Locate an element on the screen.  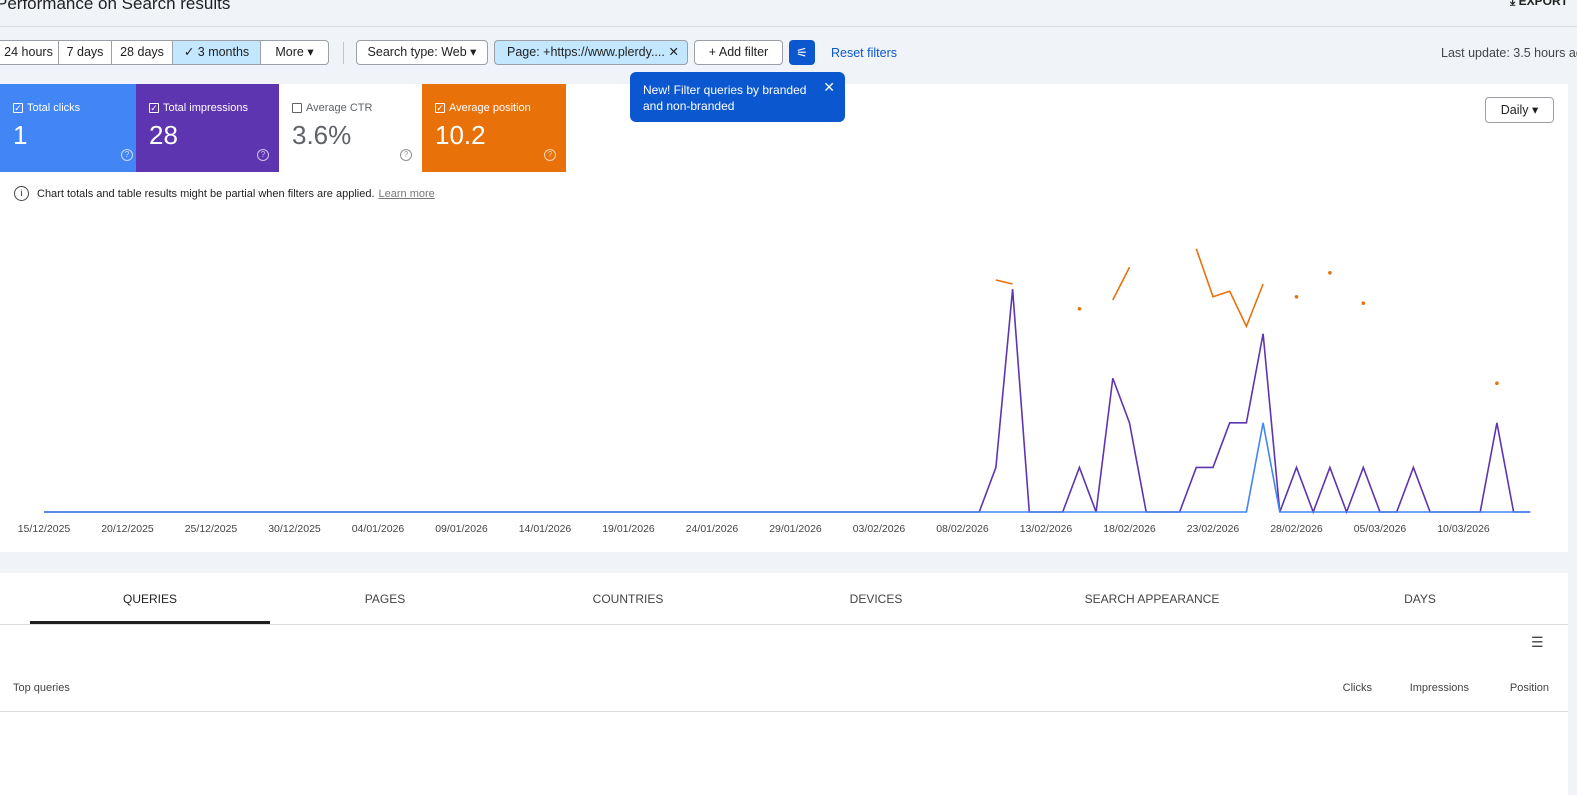
range-button: 28 days is located at coordinates (142, 52).